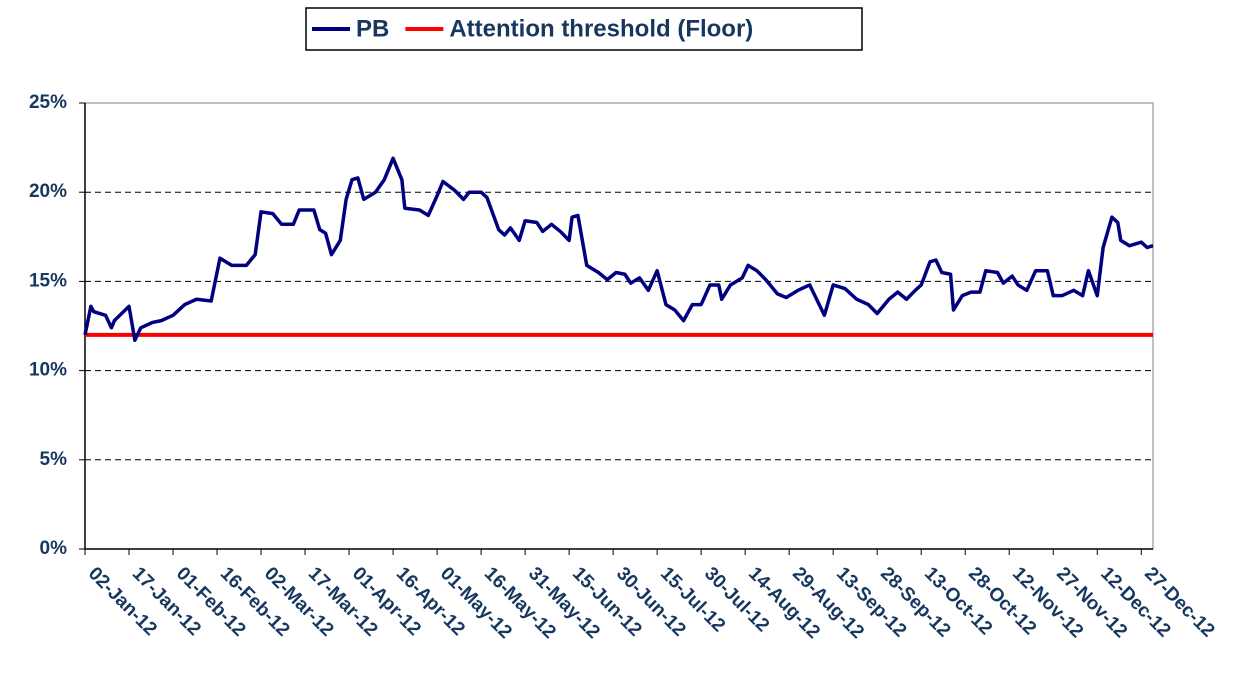  I want to click on y-tick-label: 5%, so click(54, 459).